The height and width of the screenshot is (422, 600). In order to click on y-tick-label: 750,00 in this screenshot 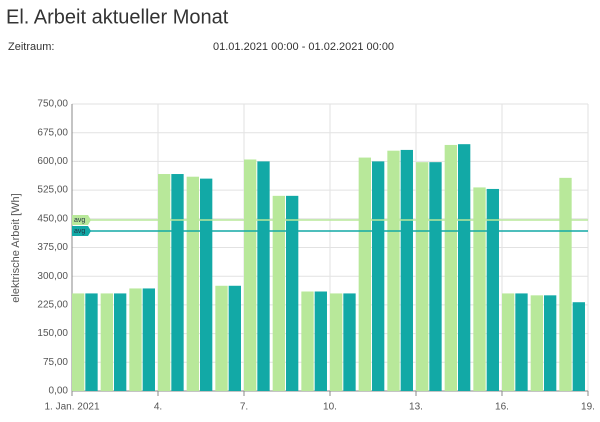, I will do `click(52, 104)`.